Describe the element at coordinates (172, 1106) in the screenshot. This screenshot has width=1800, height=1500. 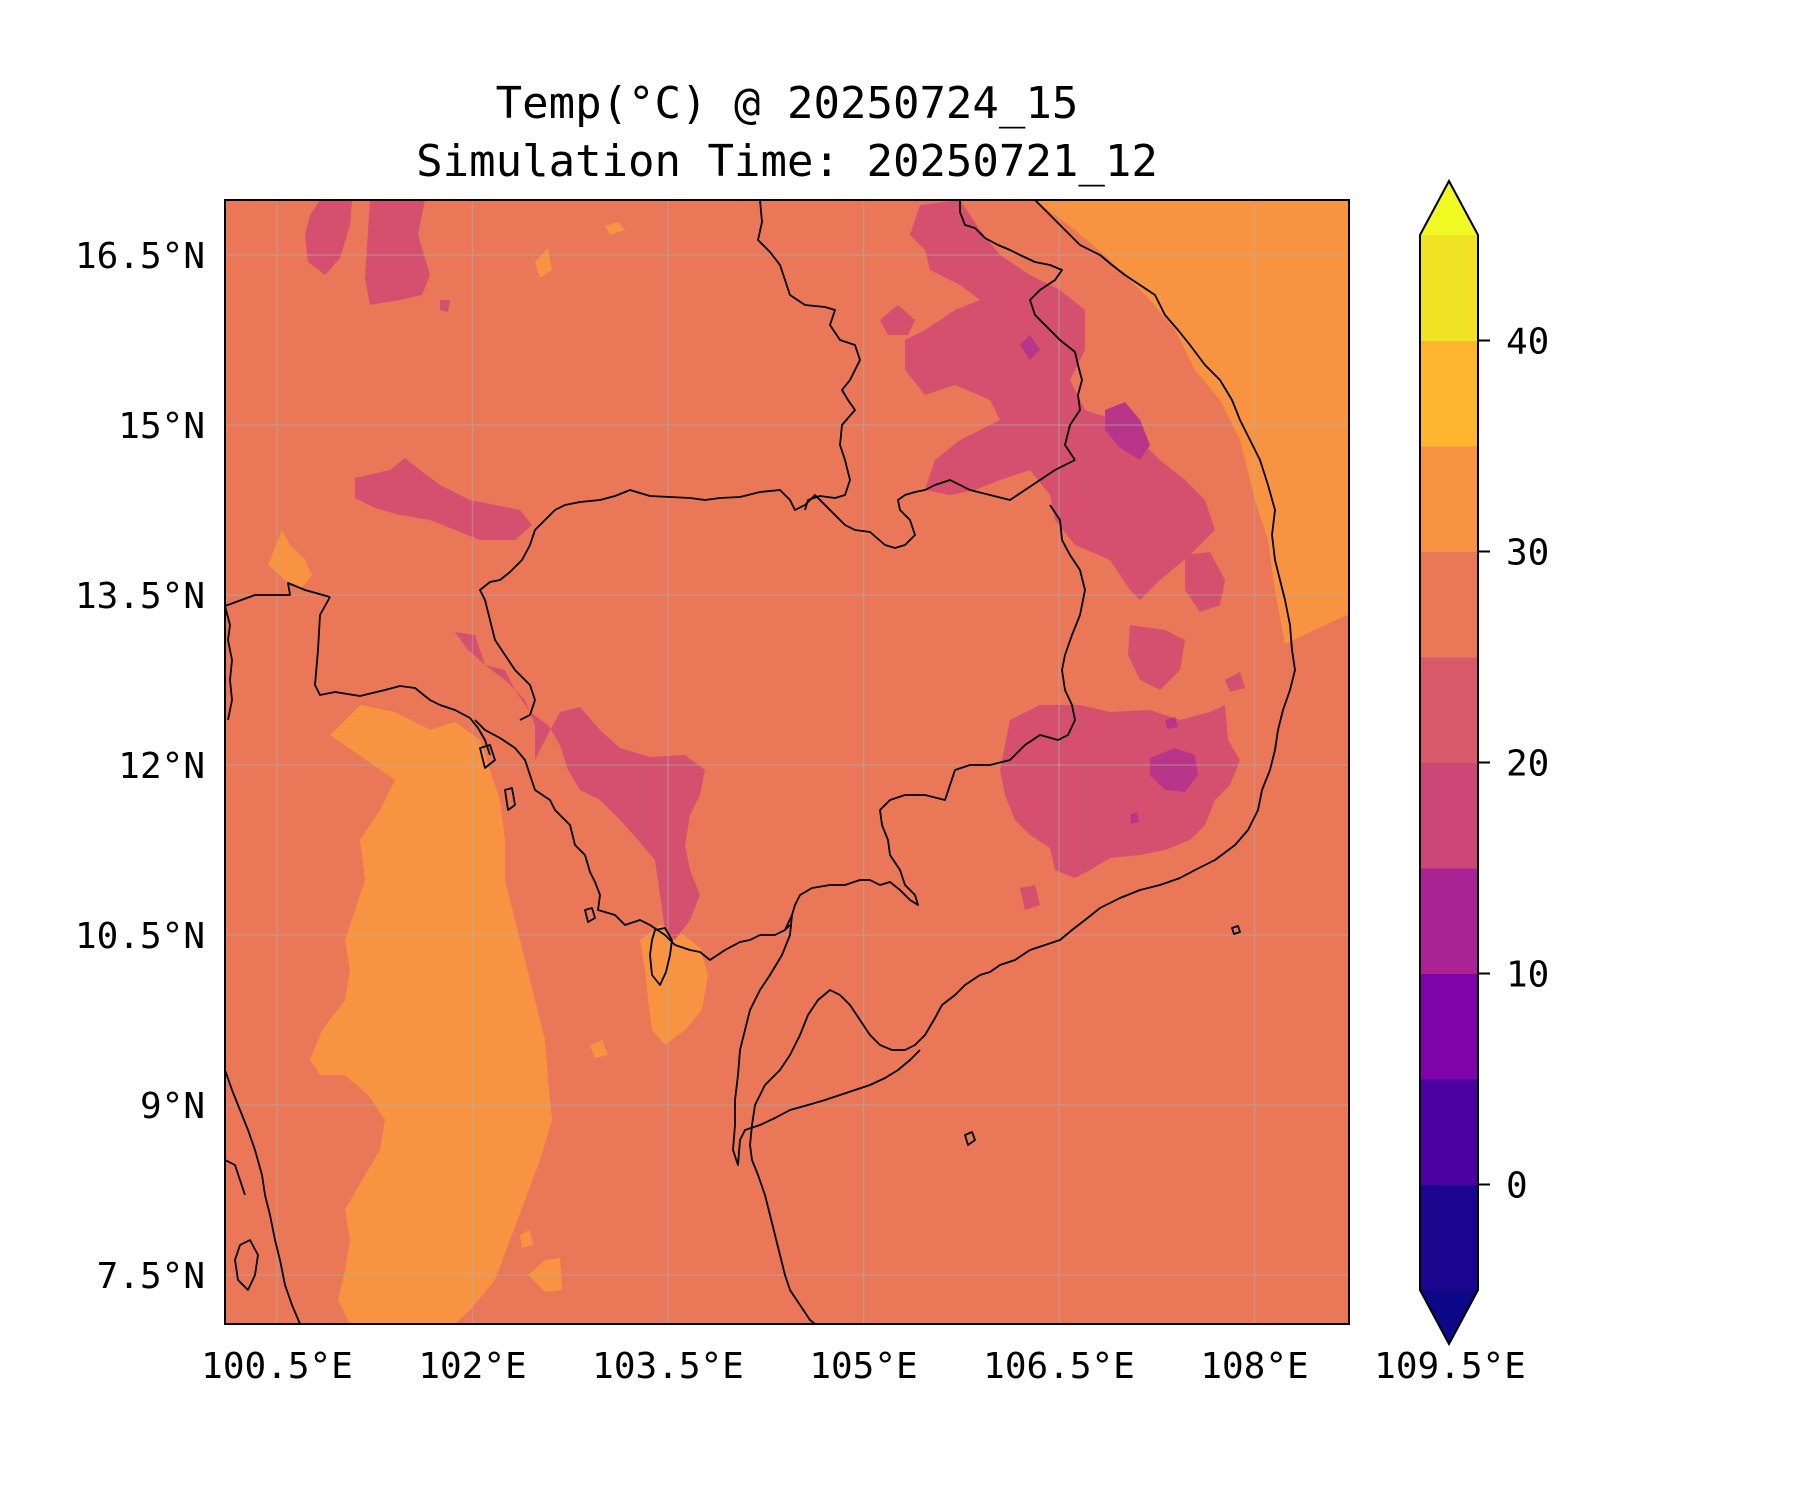
I see `y-tick-label: 9°N` at that location.